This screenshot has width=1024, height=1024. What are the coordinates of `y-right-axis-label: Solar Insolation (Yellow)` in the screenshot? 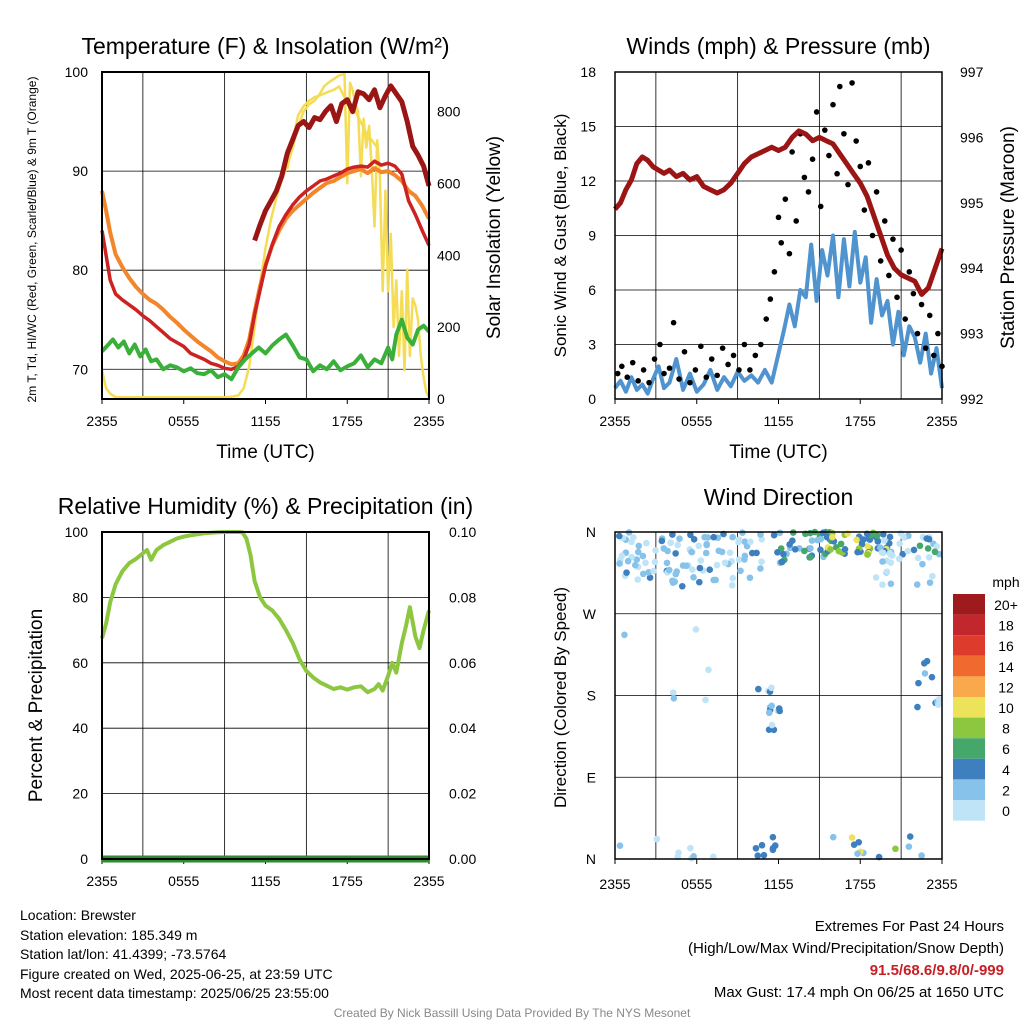 It's located at (494, 237).